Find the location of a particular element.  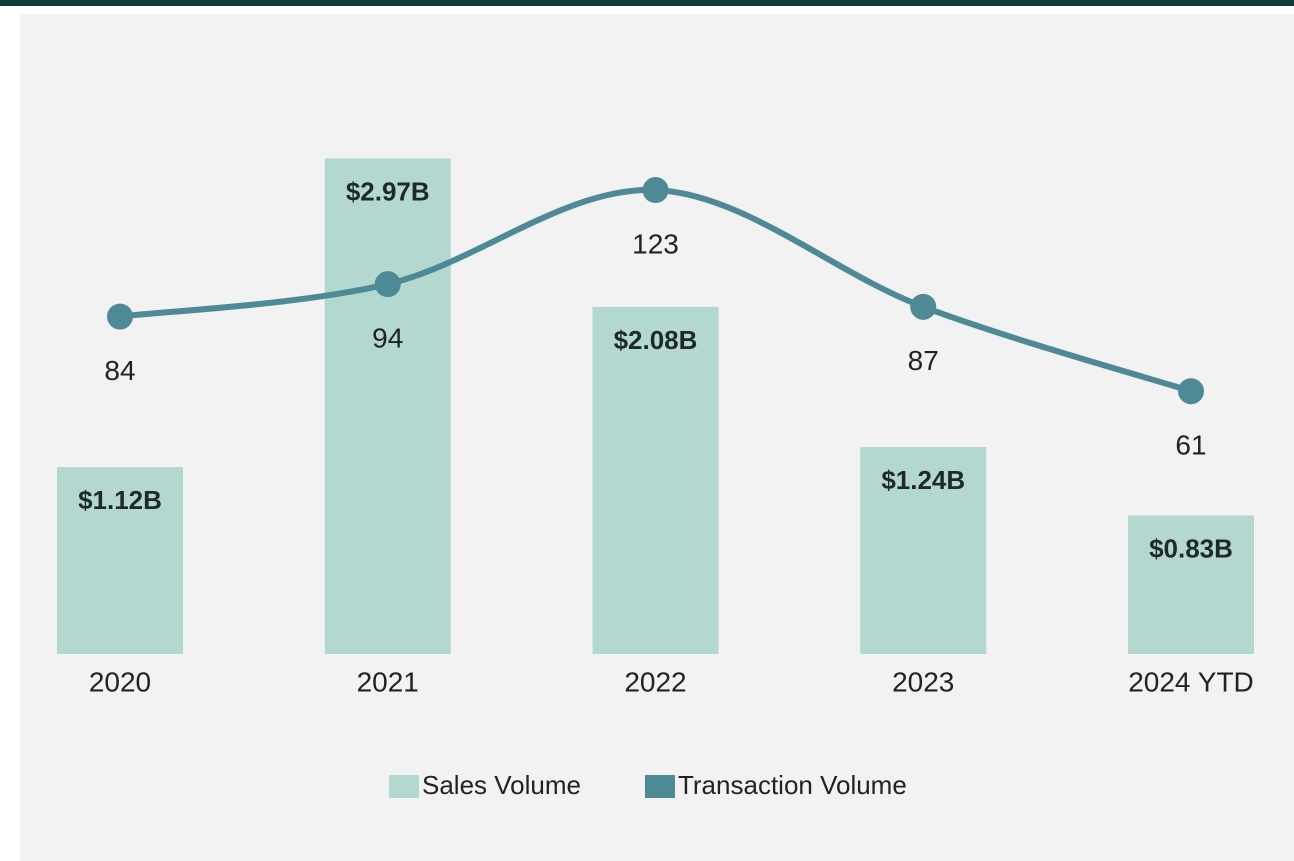

x-tick-label: 2023 is located at coordinates (923, 681).